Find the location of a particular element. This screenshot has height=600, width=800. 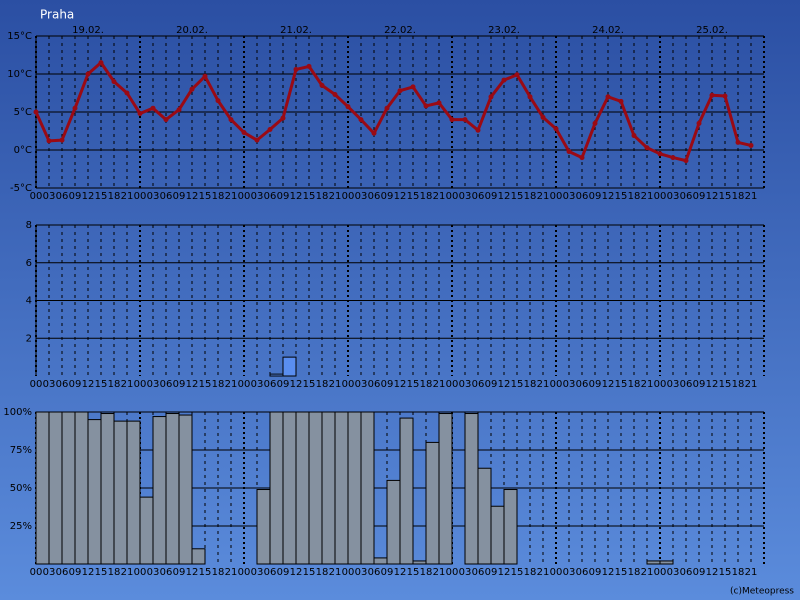

y-tick-label: 50% is located at coordinates (21, 488).